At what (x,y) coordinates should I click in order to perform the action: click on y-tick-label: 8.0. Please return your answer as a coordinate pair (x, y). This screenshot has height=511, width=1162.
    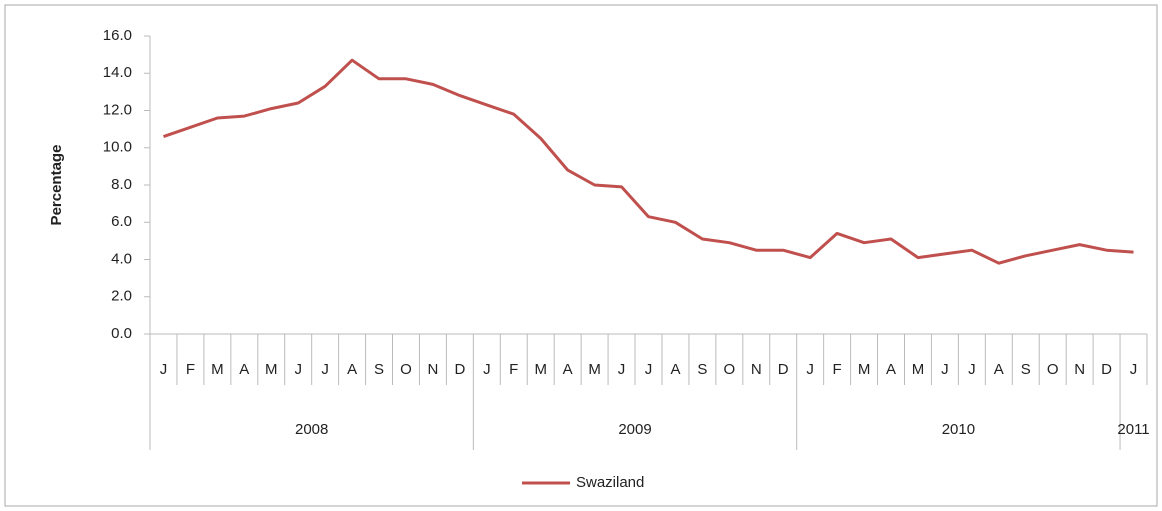
    Looking at the image, I should click on (121, 184).